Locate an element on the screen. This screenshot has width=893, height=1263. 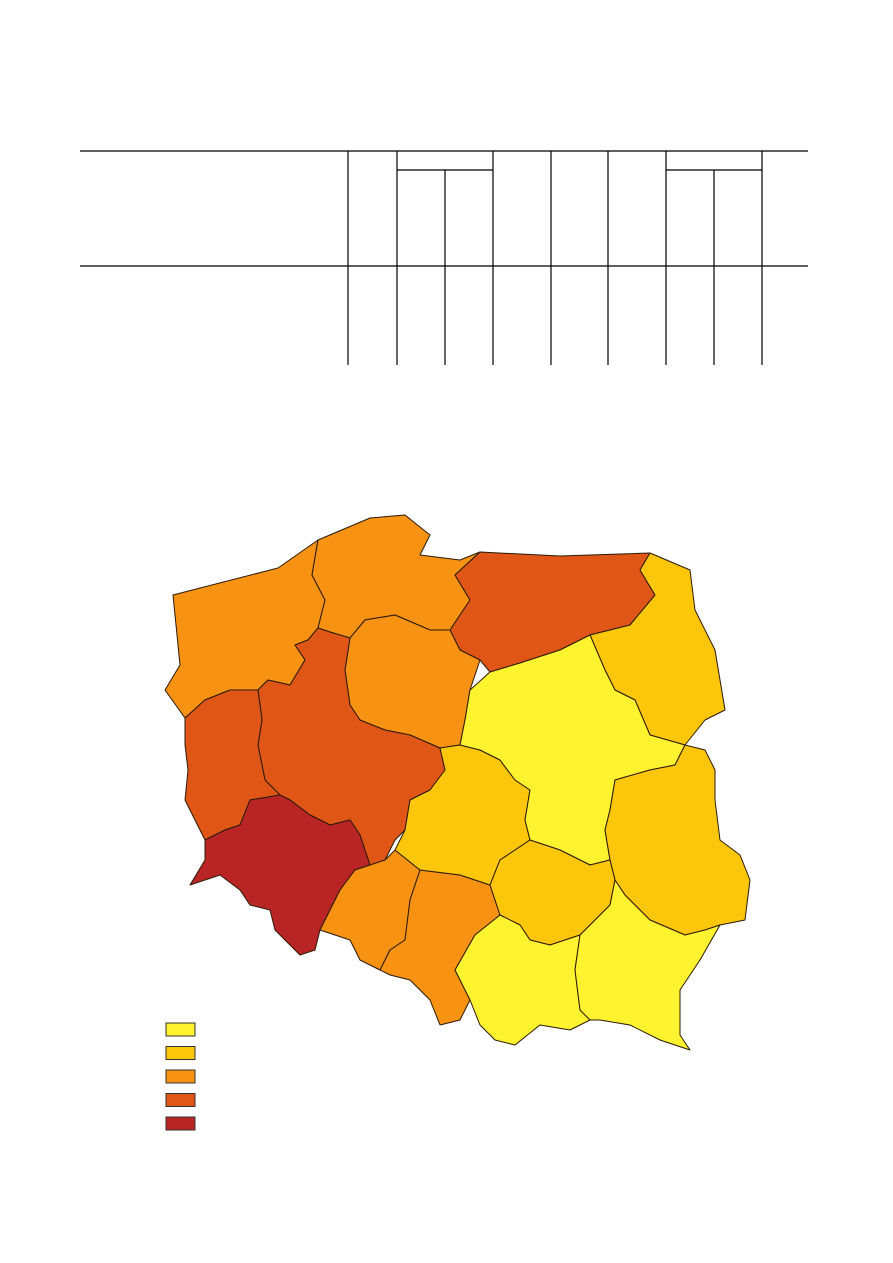
map-legend is located at coordinates (180, 1076).